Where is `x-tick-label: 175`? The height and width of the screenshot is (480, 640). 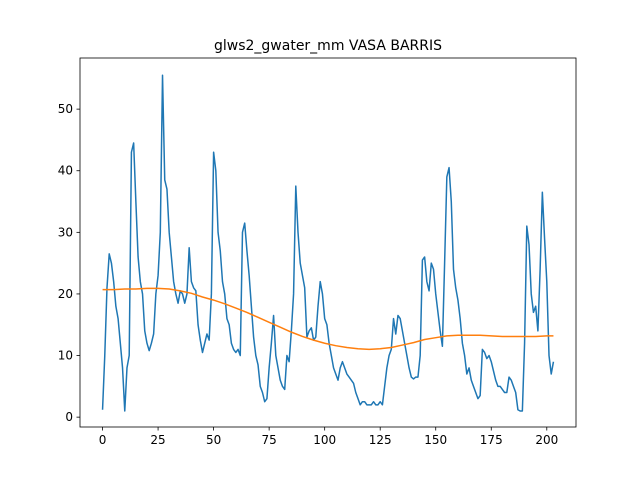
x-tick-label: 175 is located at coordinates (491, 440).